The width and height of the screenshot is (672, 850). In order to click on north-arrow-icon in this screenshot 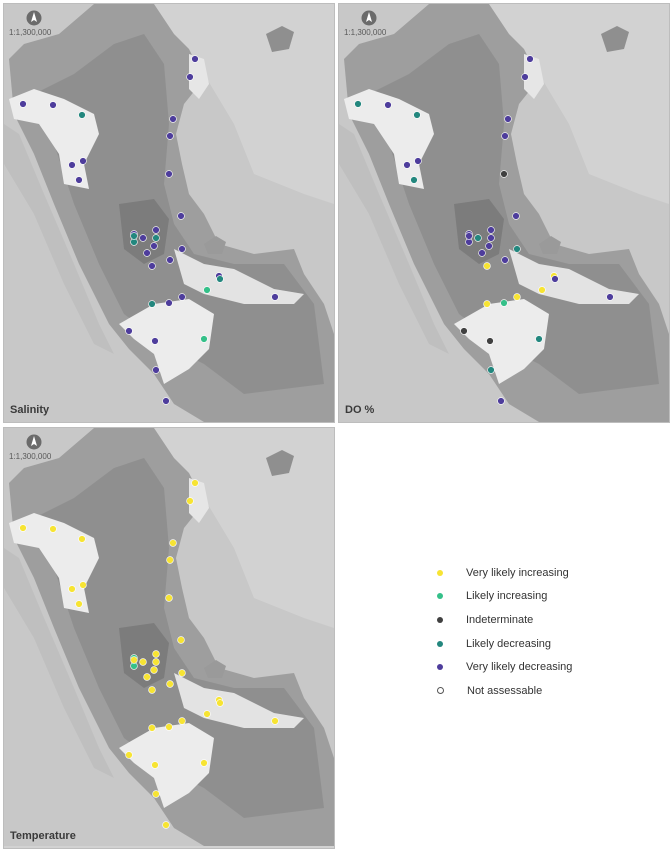, I will do `click(34, 442)`.